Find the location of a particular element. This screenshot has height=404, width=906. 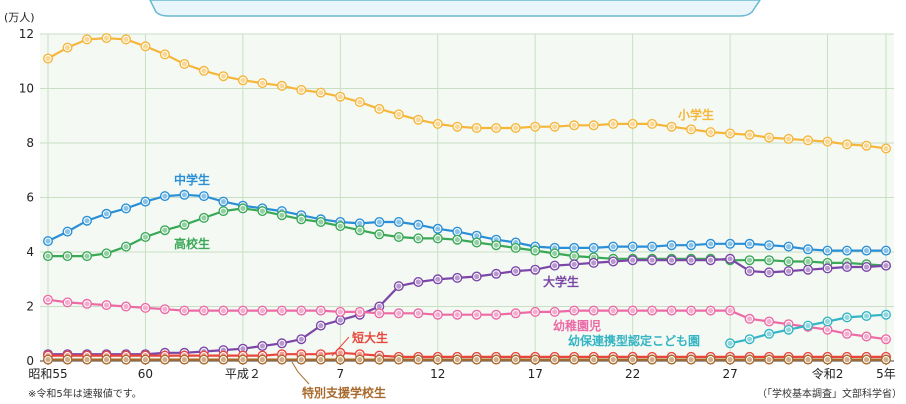

note-right: （「学校基本調査」文部科学省） is located at coordinates (829, 393).